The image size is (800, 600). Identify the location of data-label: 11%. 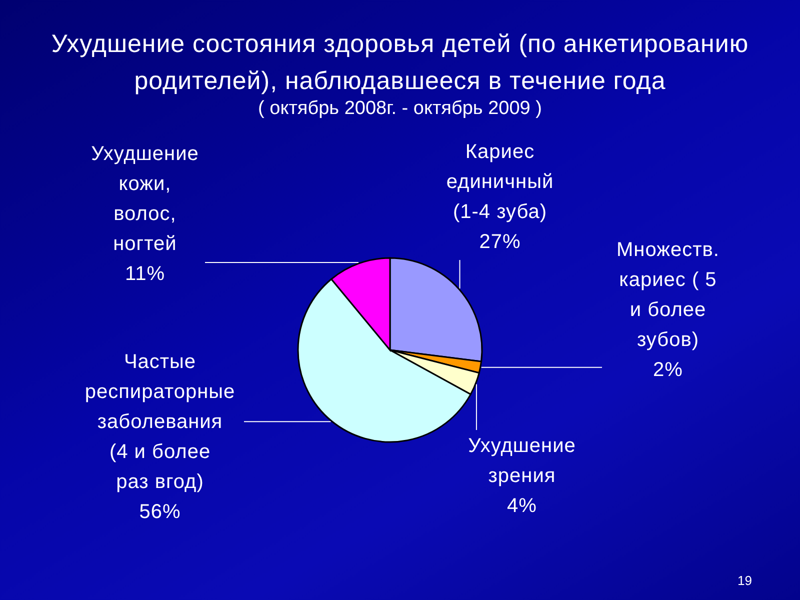
(145, 274).